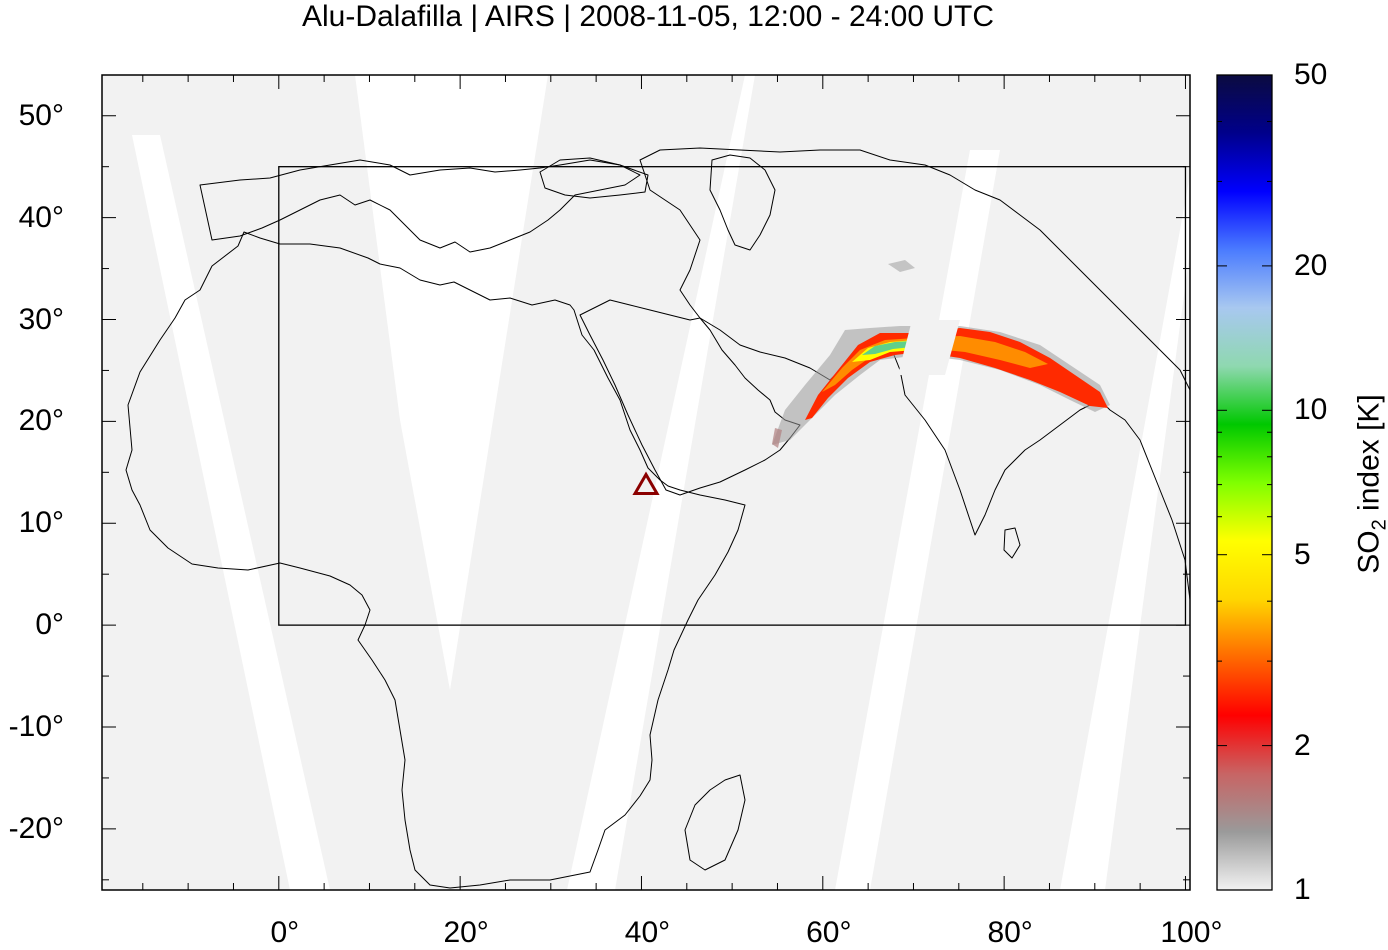 The height and width of the screenshot is (950, 1388). I want to click on colorbar-ticks, so click(1244, 482).